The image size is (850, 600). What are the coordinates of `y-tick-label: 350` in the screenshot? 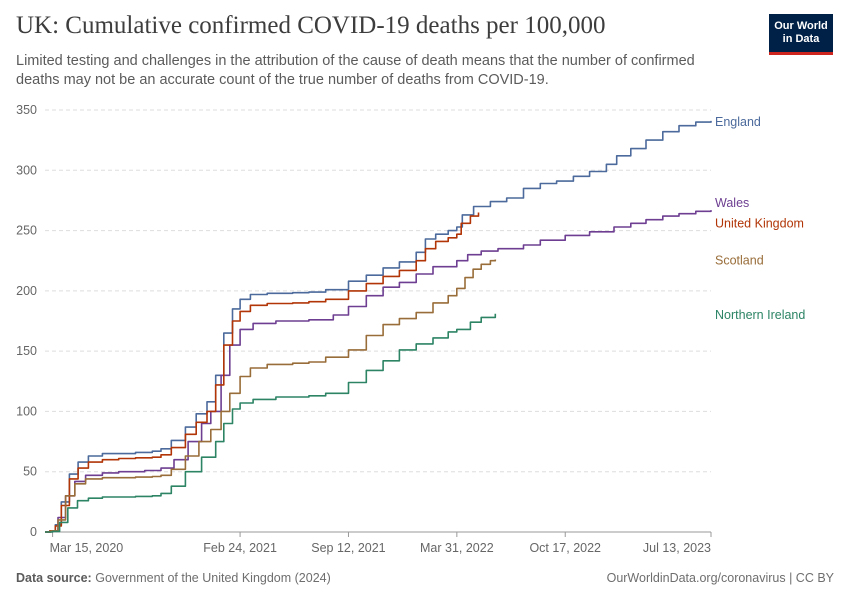 It's located at (26, 110).